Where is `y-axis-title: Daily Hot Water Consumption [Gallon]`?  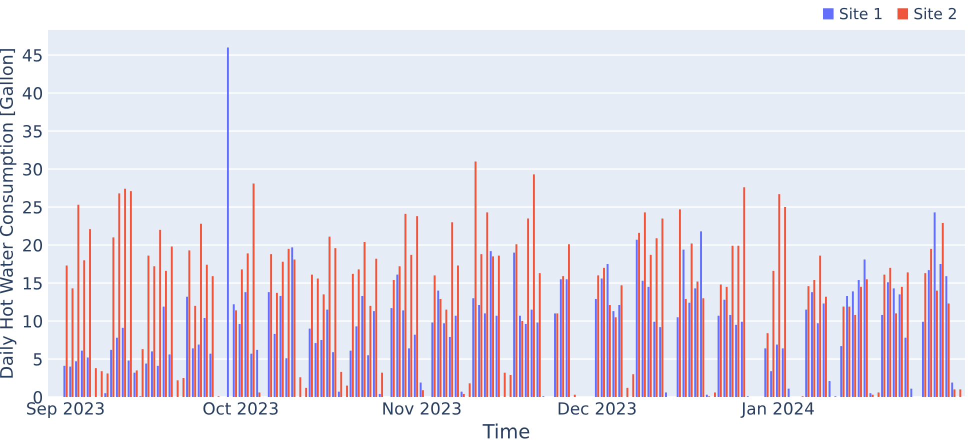
y-axis-title: Daily Hot Water Consumption [Gallon] is located at coordinates (8, 213).